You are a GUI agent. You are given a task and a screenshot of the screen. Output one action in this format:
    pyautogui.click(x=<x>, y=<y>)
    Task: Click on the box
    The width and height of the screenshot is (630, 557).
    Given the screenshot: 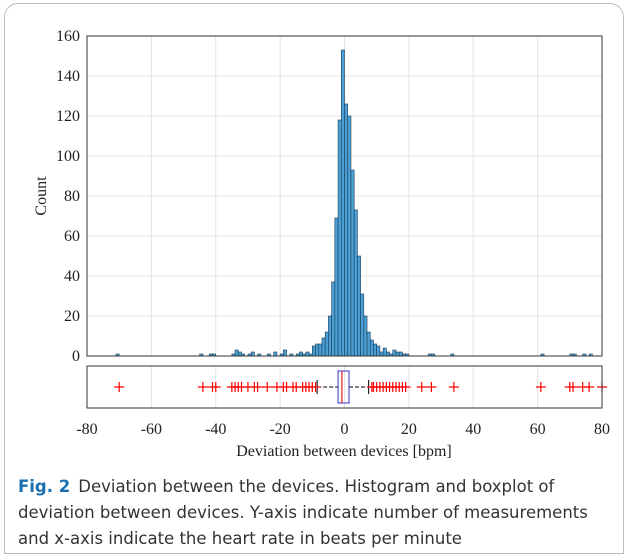 What is the action you would take?
    pyautogui.click(x=343, y=387)
    